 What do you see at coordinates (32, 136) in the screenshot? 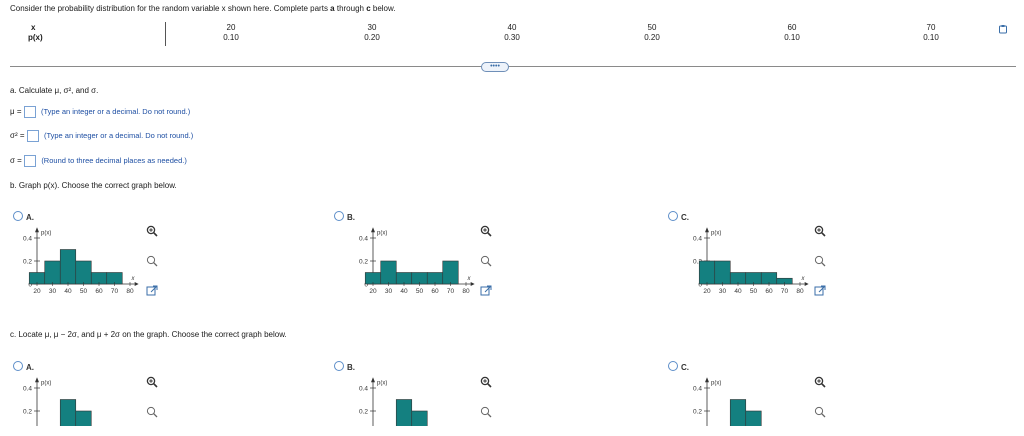
I see `variance-input` at bounding box center [32, 136].